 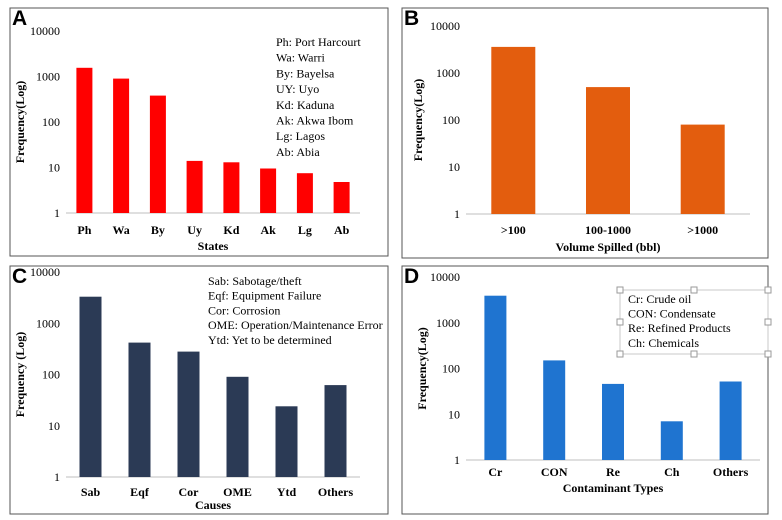 What do you see at coordinates (213, 246) in the screenshot?
I see `x-axis-title: States` at bounding box center [213, 246].